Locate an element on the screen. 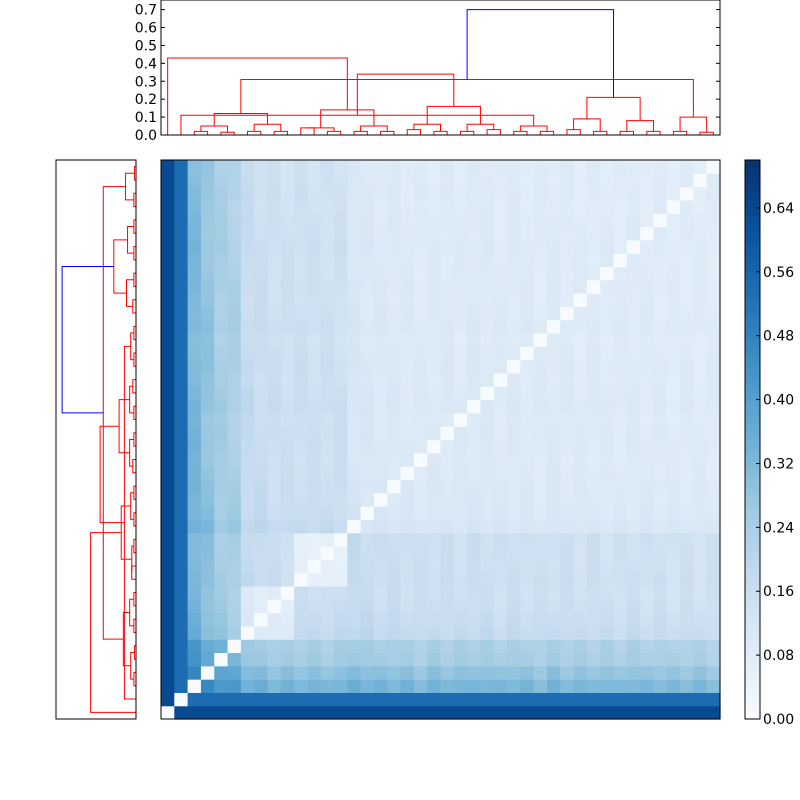 The image size is (800, 800). left-dendrogram-frame is located at coordinates (96, 439).